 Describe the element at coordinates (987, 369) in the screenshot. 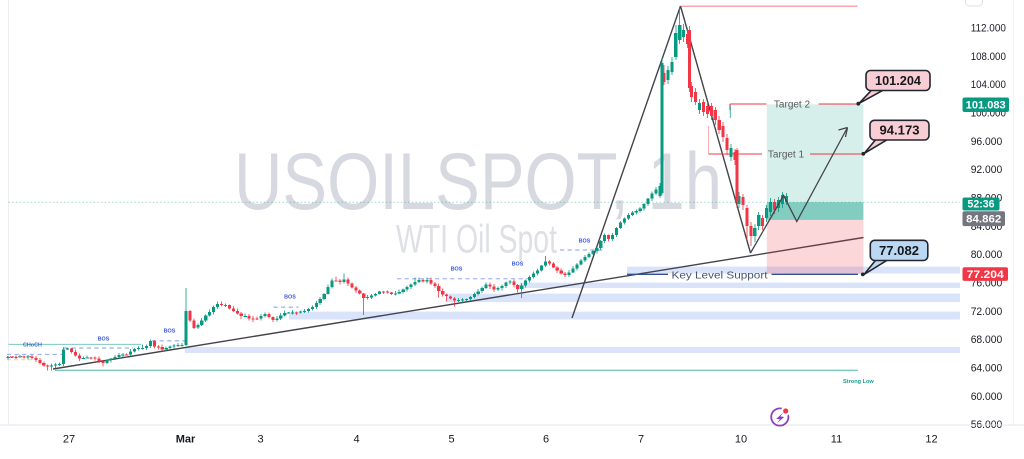

I see `svg-text: 64.000` at that location.